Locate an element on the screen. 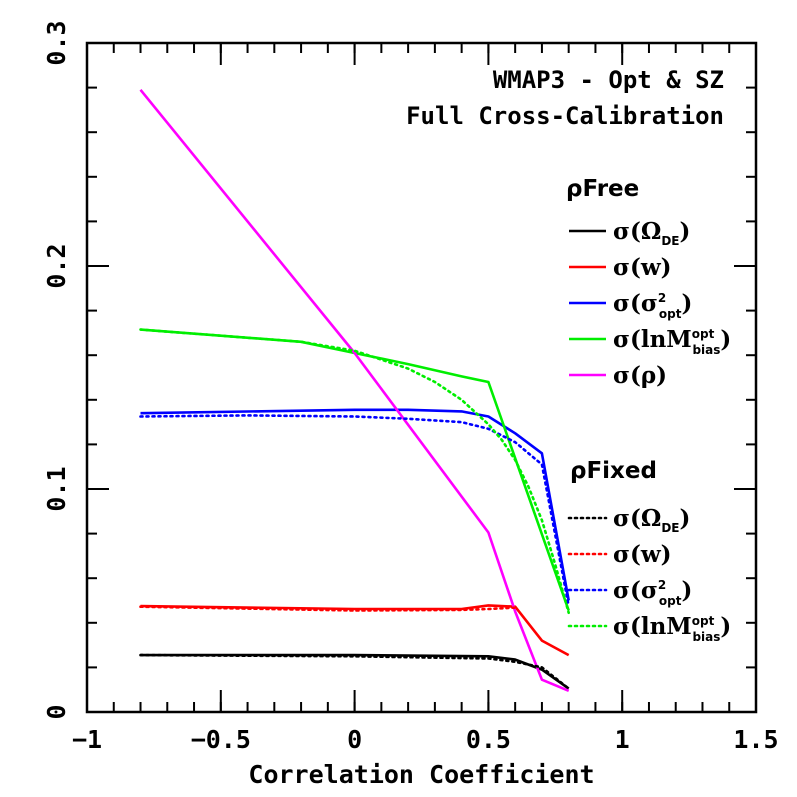  x-tick-label: 1.5 is located at coordinates (755, 739).